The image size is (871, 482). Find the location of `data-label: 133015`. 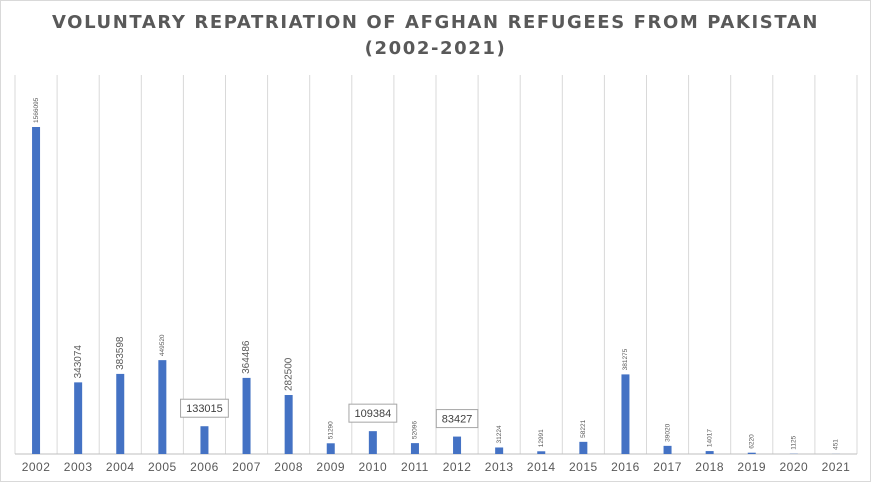

data-label: 133015 is located at coordinates (204, 409).